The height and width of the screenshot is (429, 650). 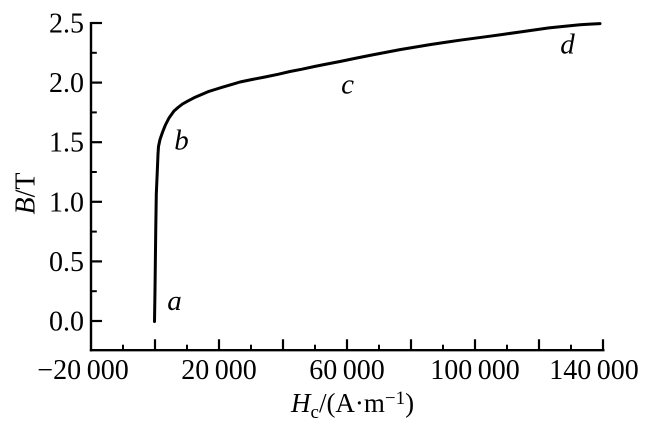 I want to click on svg-text: 0.0, so click(x=66, y=322).